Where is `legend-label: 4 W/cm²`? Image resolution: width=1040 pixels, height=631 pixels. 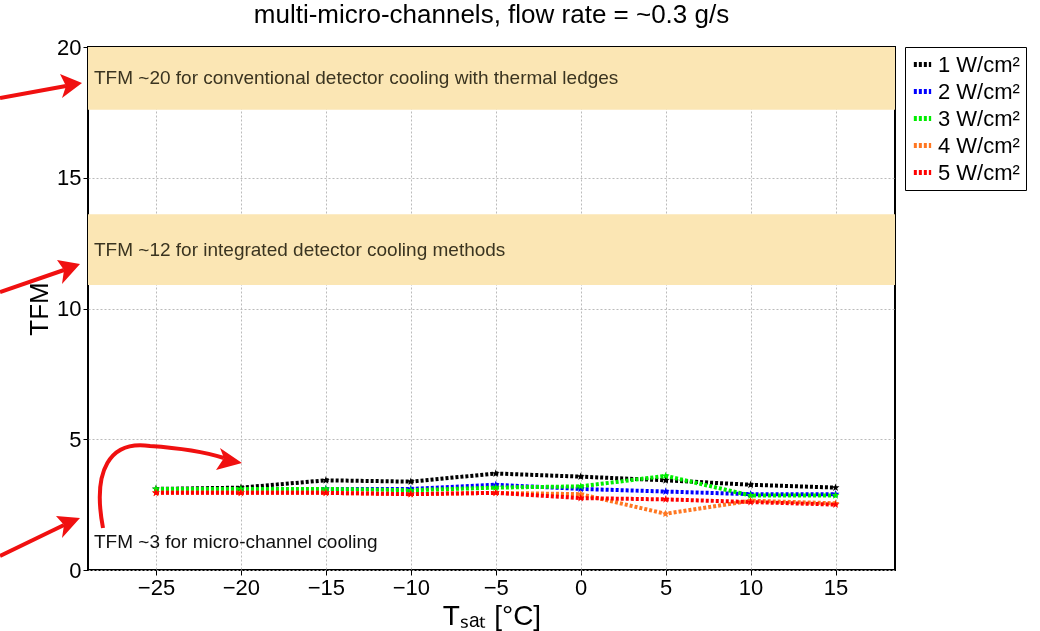
legend-label: 4 W/cm² is located at coordinates (979, 145).